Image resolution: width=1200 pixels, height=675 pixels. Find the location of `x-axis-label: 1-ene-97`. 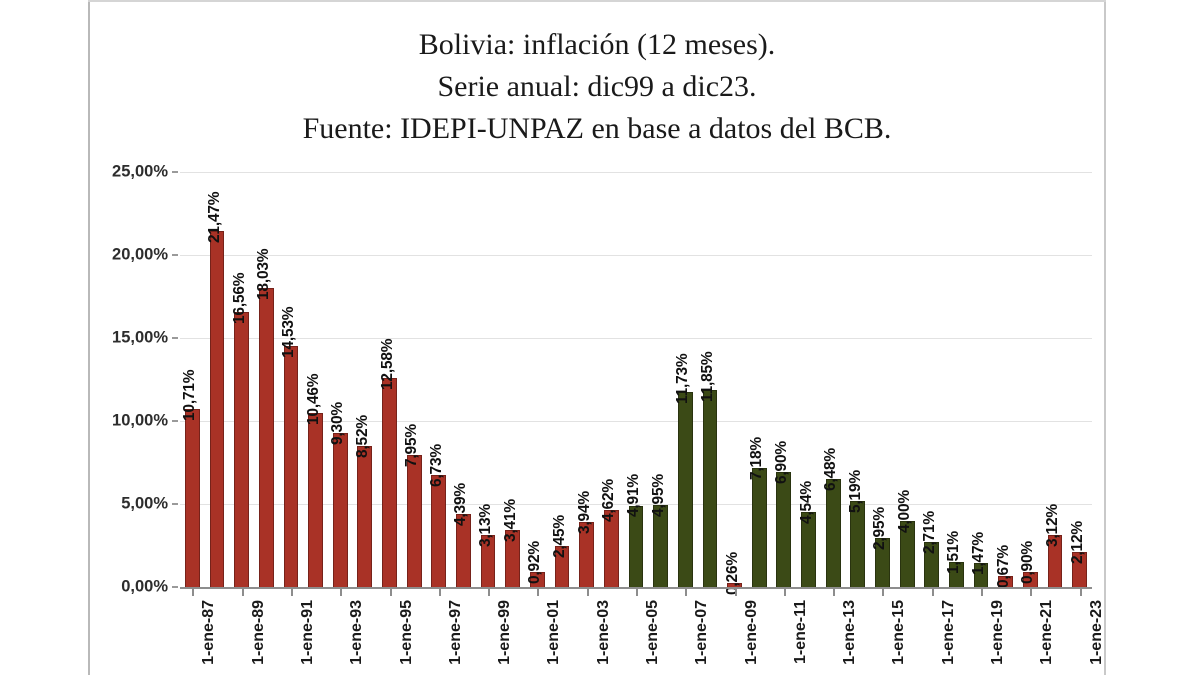

x-axis-label: 1-ene-97 is located at coordinates (455, 632).